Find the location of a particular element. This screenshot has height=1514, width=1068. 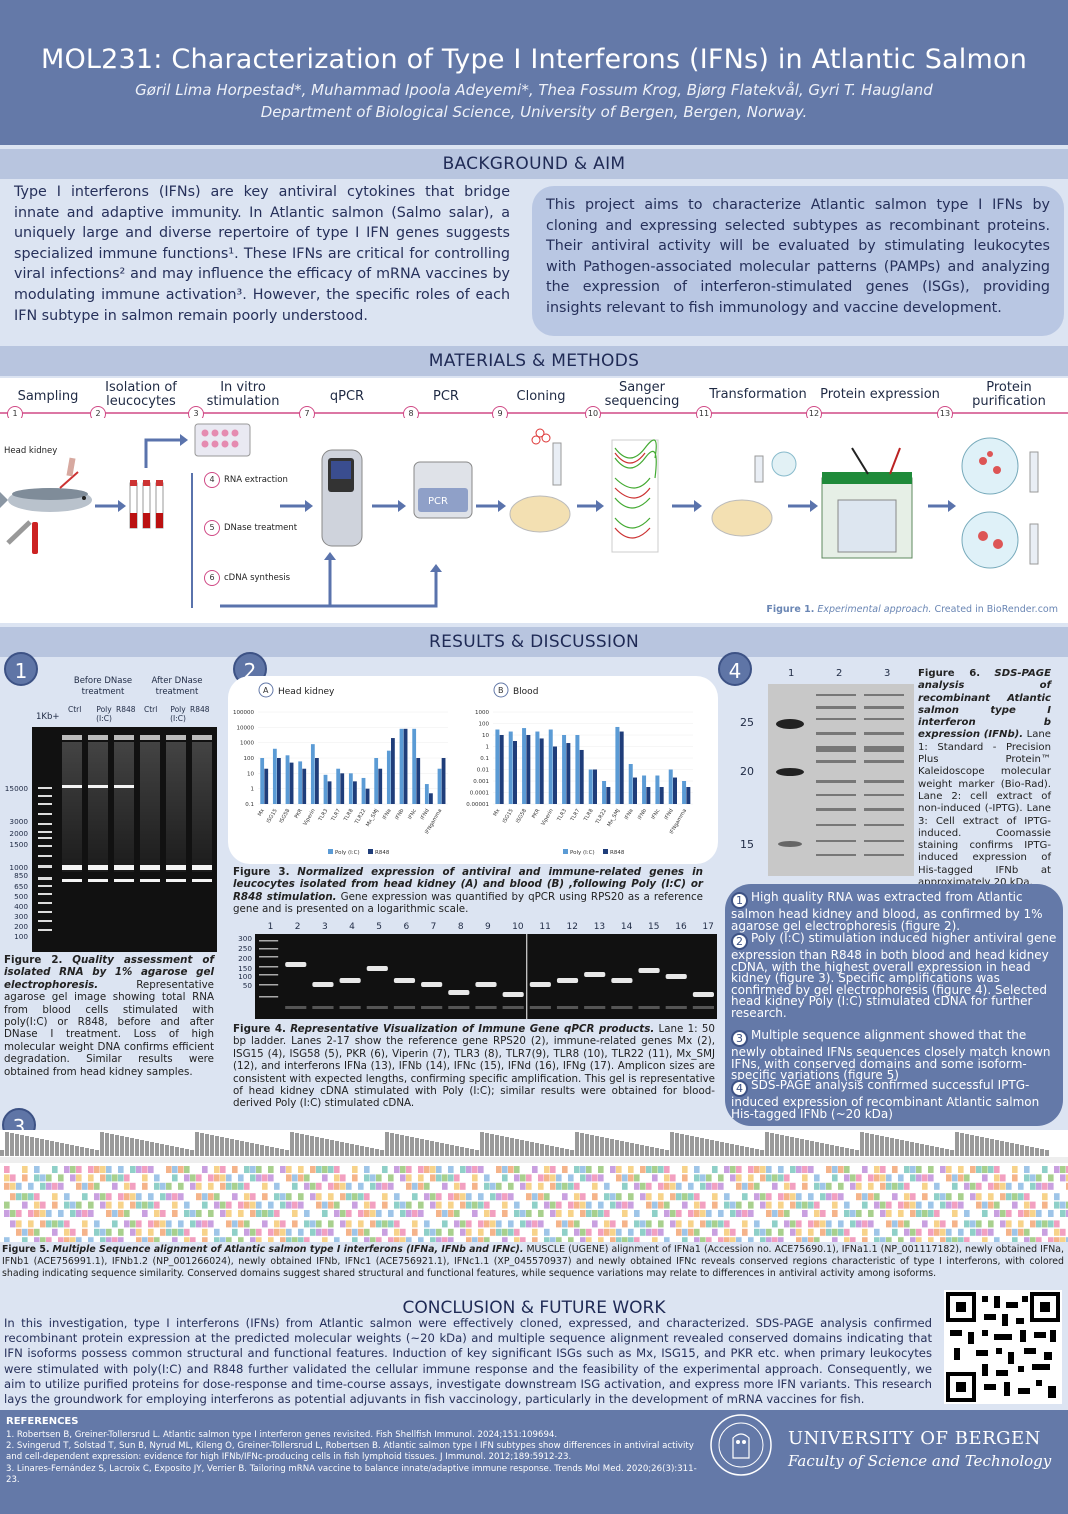

pcr-band is located at coordinates (649, 970).